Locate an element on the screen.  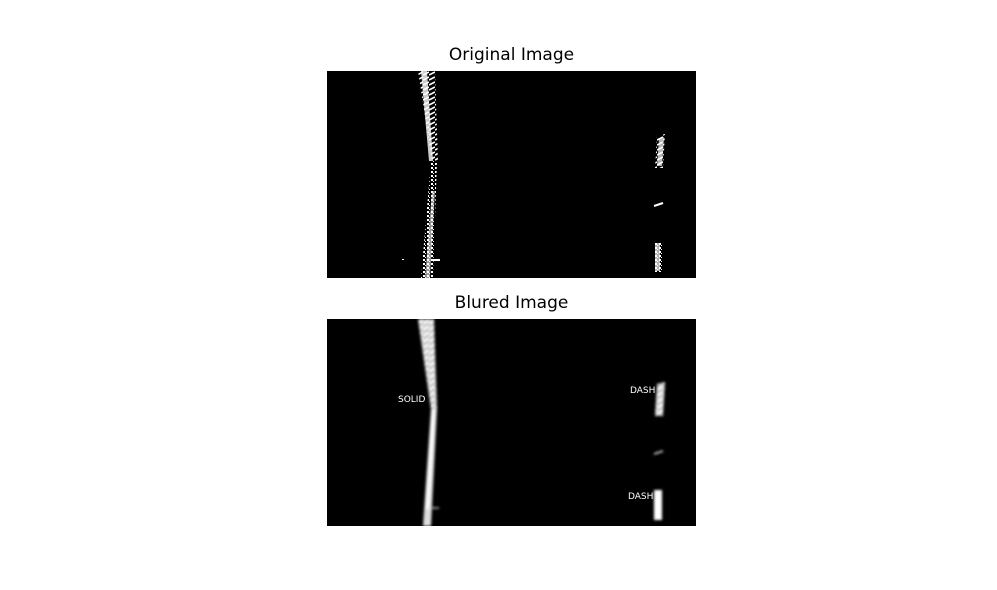
original-image-title: Original Image is located at coordinates (511, 55).